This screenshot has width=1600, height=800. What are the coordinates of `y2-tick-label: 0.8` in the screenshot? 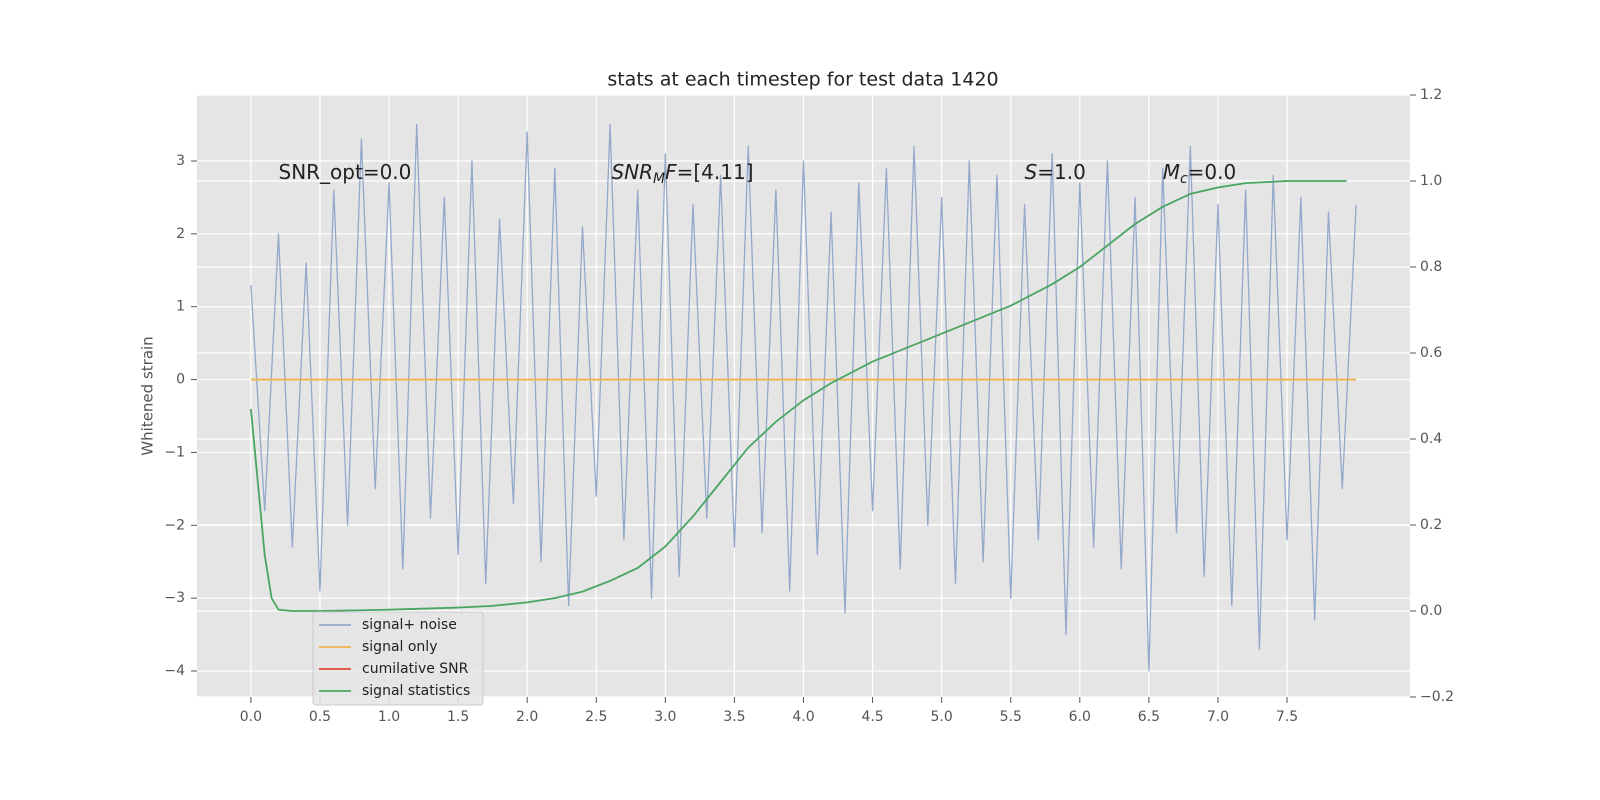 It's located at (1431, 267).